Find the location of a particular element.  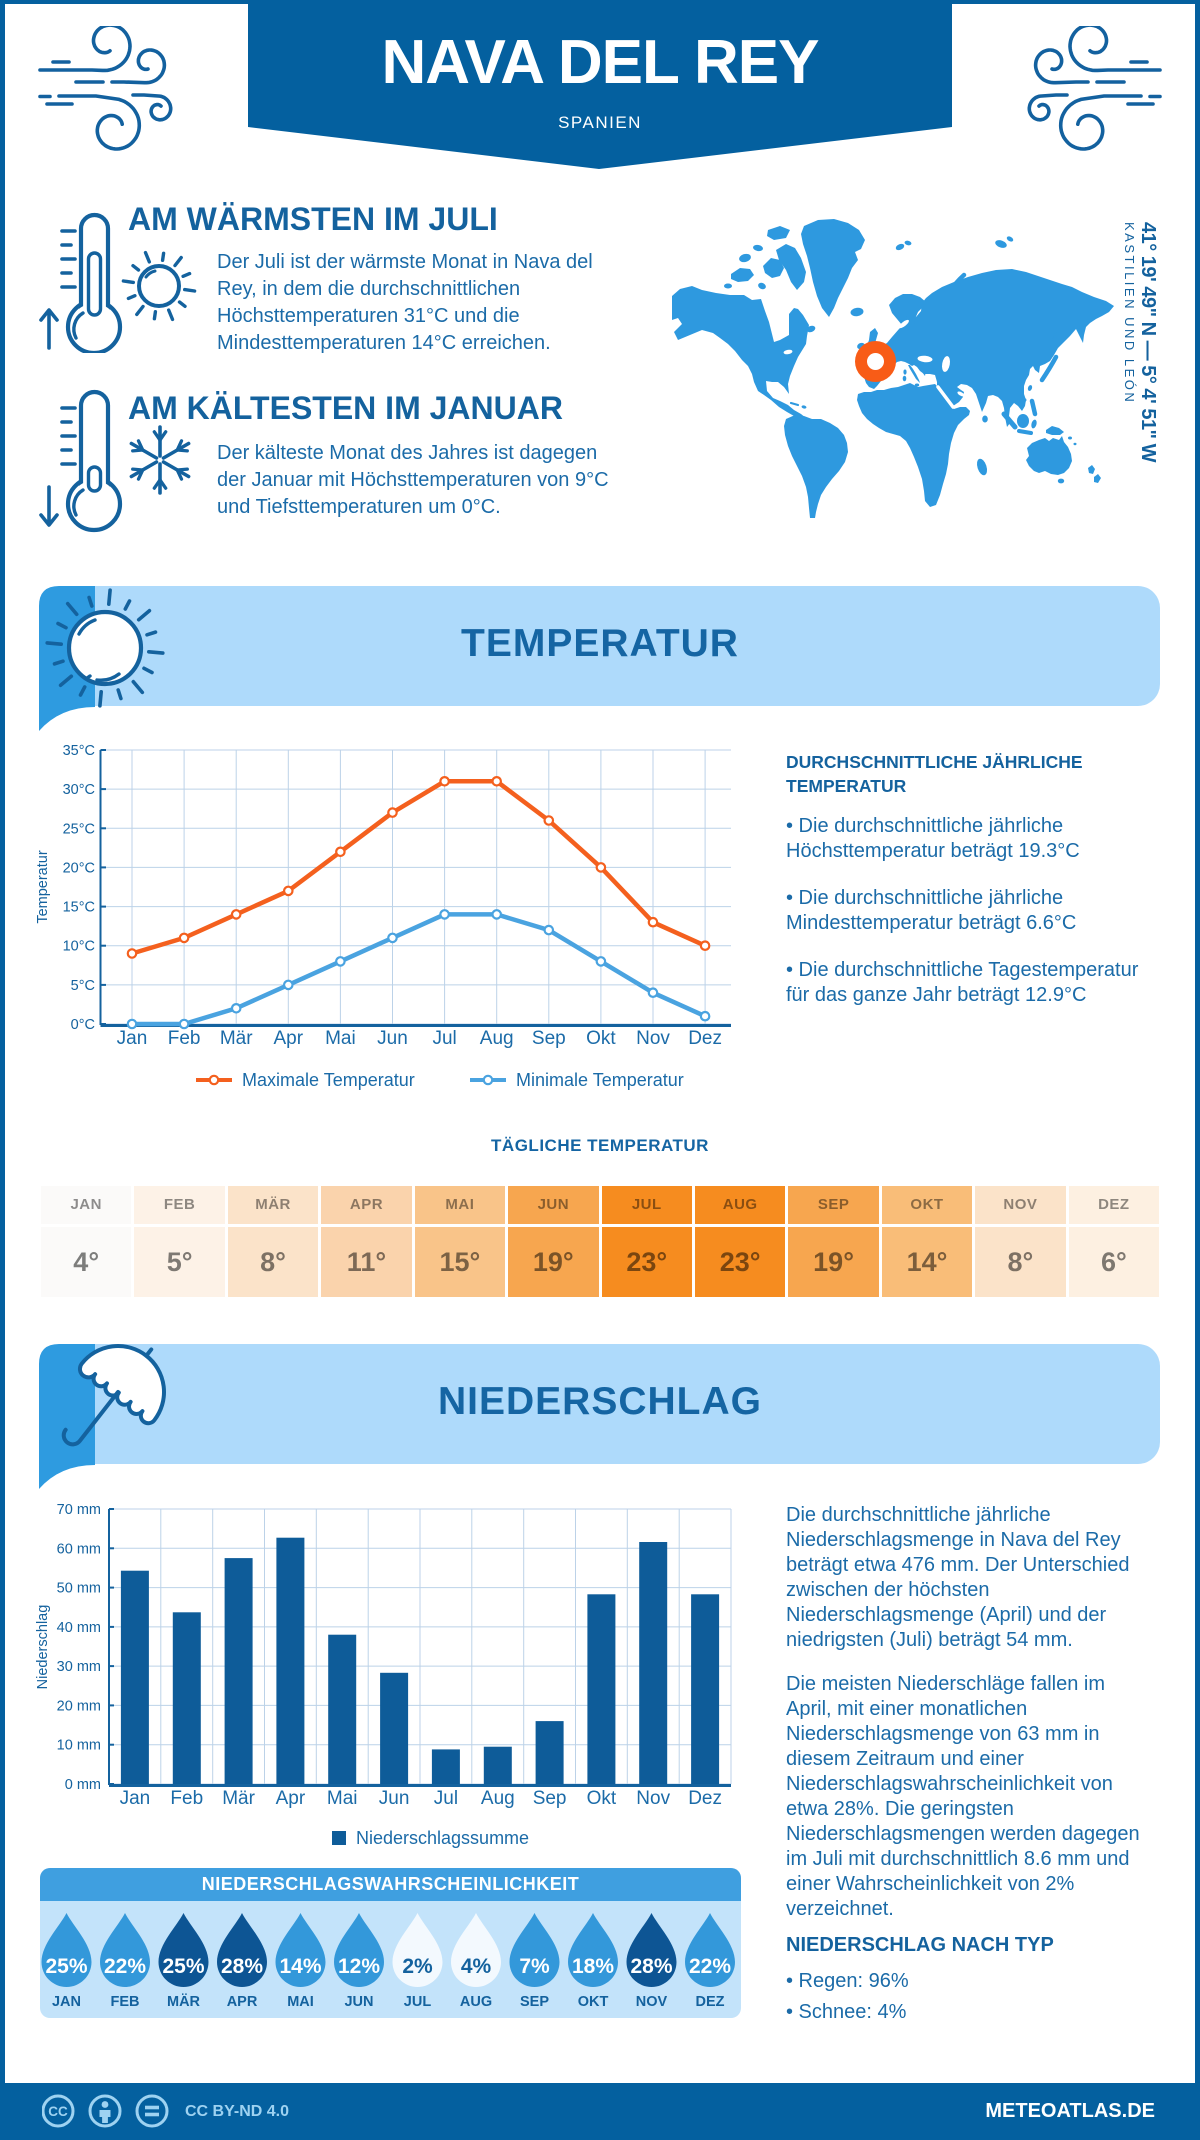

svg-text: MAI is located at coordinates (300, 2002).